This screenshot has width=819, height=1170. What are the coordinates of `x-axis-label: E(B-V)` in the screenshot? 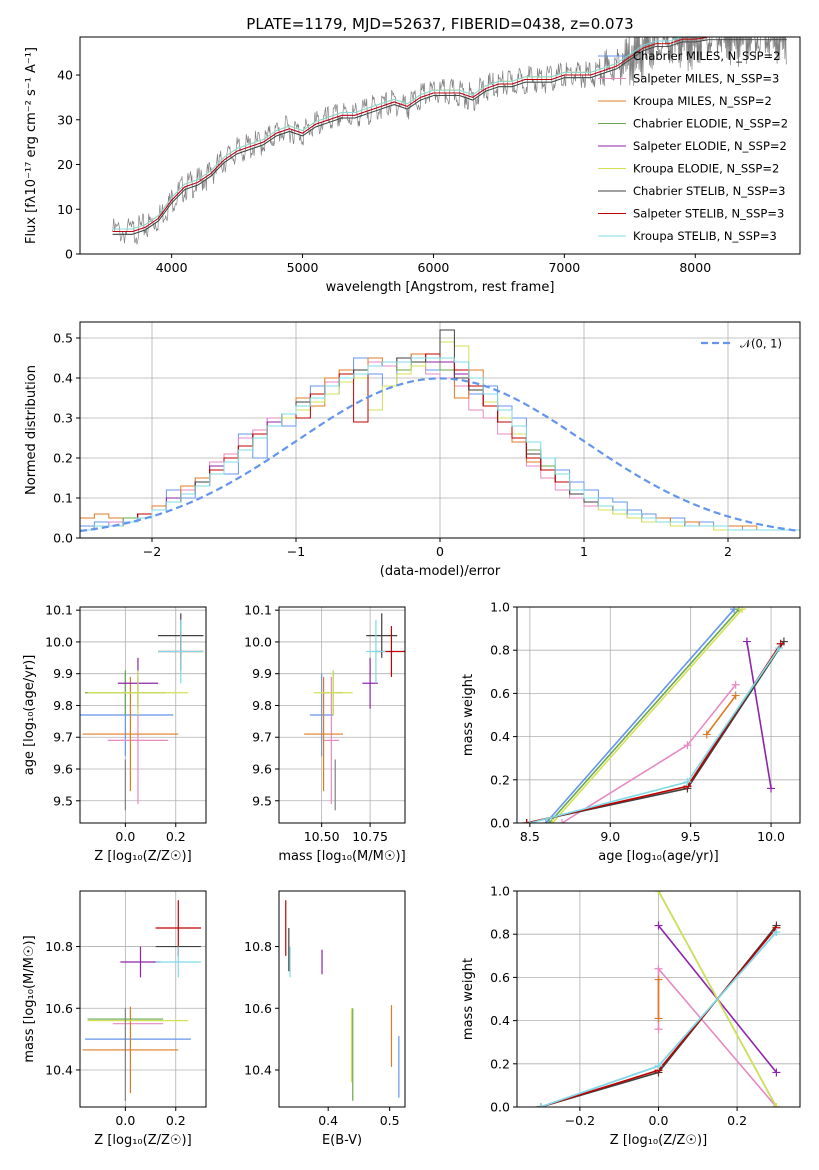 It's located at (342, 1140).